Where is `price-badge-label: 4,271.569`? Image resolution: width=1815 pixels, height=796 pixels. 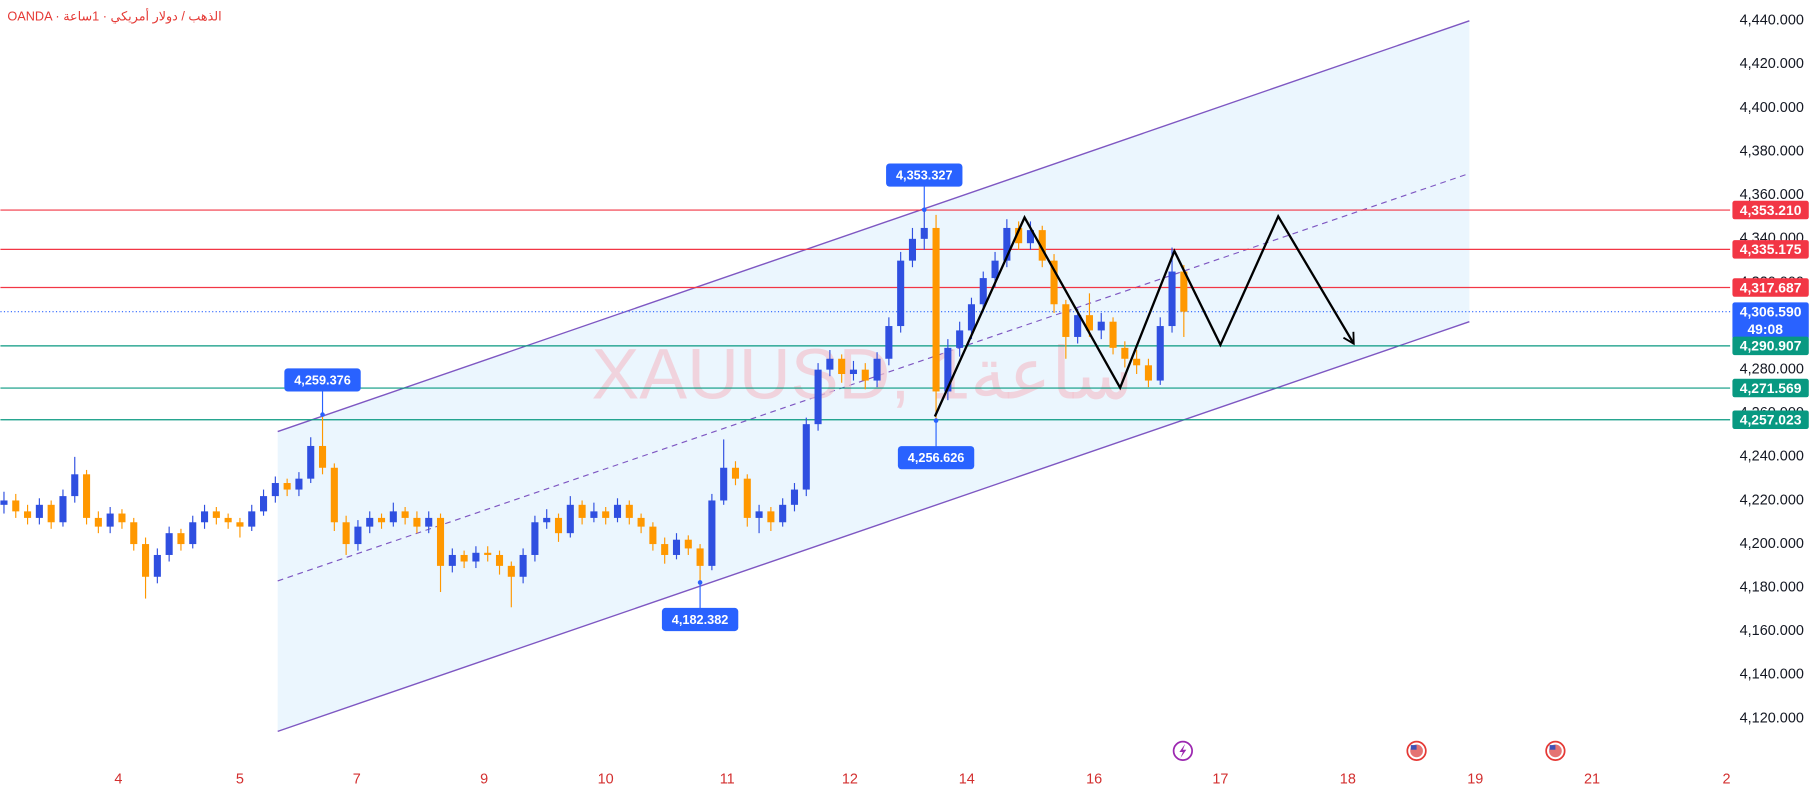
price-badge-label: 4,271.569 is located at coordinates (1771, 388).